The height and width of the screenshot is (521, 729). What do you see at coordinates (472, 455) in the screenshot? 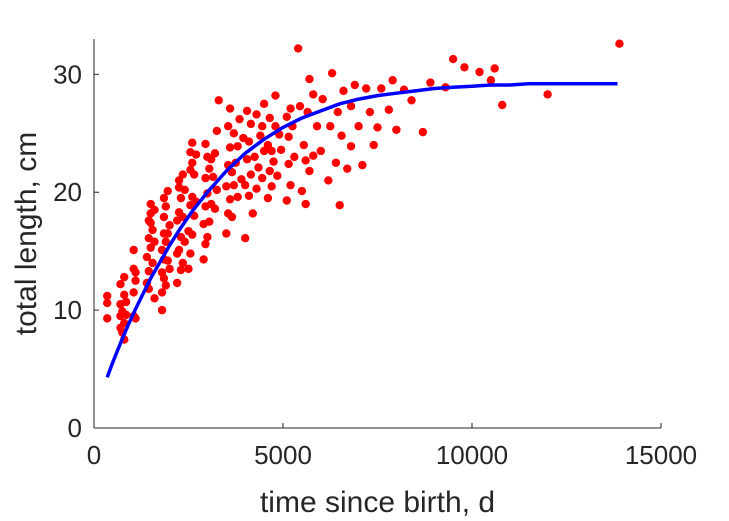
I see `x-tick-label: 10000` at bounding box center [472, 455].